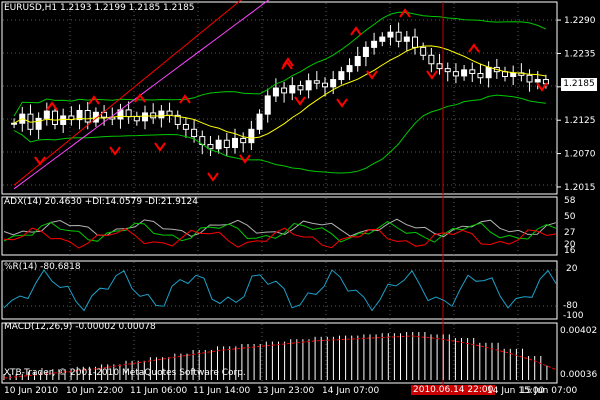 The height and width of the screenshot is (400, 600). What do you see at coordinates (570, 306) in the screenshot?
I see `wpr-tick-80: -80` at bounding box center [570, 306].